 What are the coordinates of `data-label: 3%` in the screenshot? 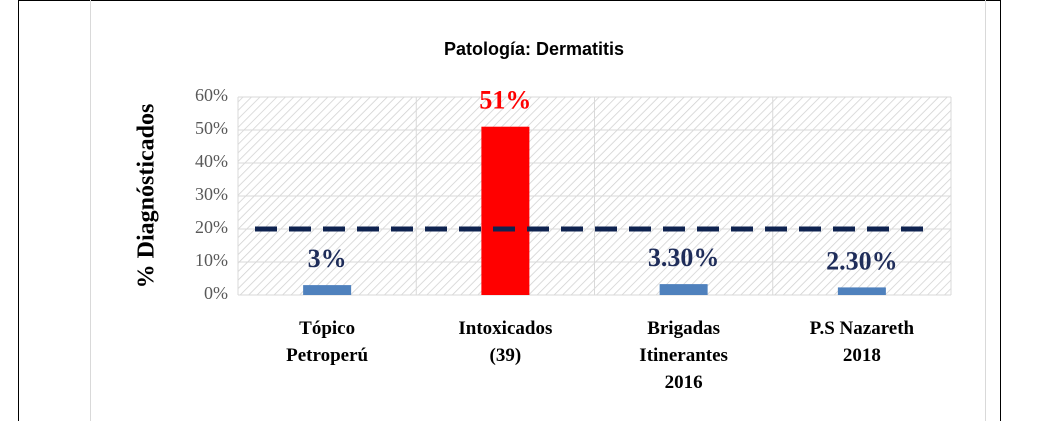 It's located at (327, 258).